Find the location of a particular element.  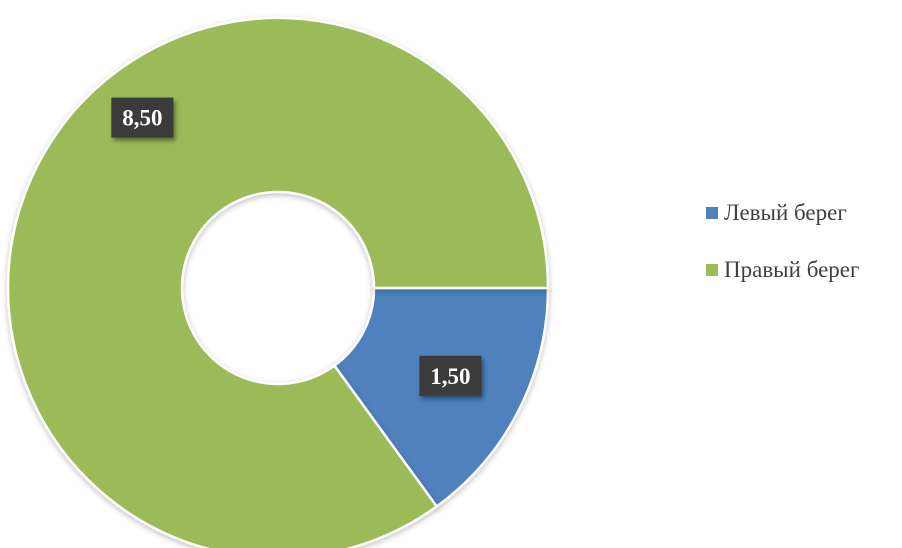

slice-left-bank is located at coordinates (441, 397).